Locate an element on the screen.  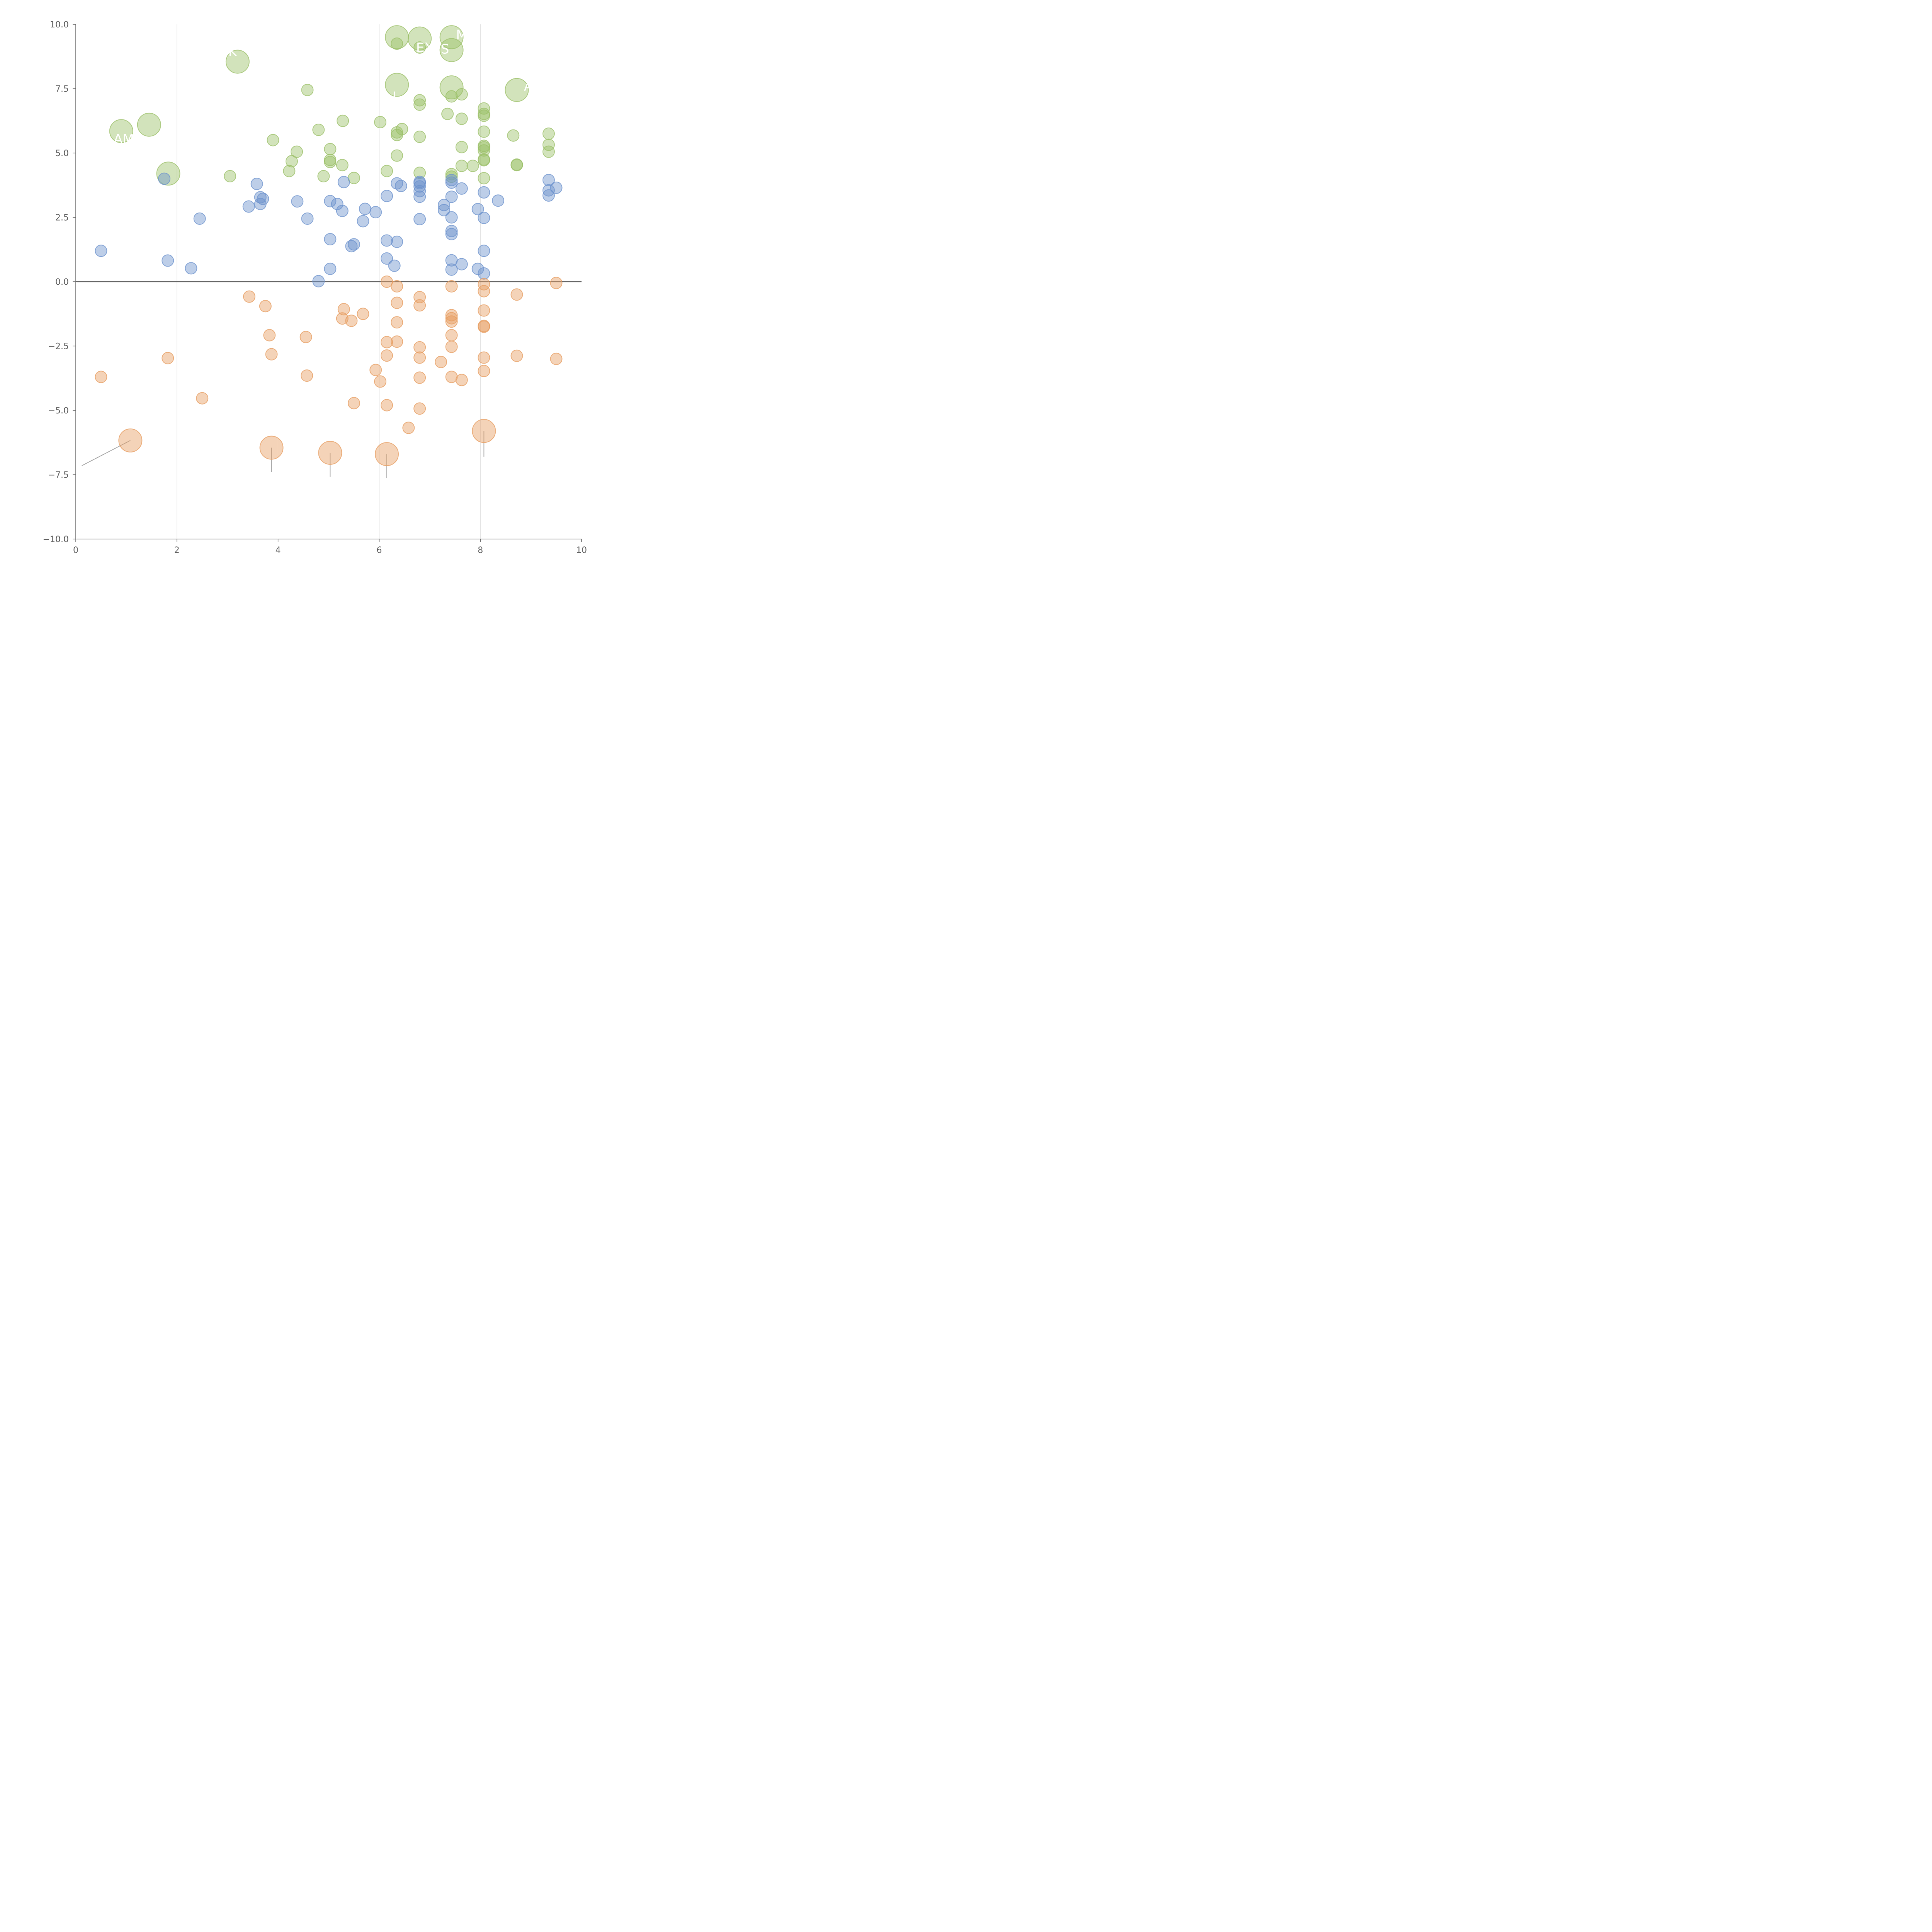
point-labels: G EX MS K I A AM is located at coordinates (323, 87).